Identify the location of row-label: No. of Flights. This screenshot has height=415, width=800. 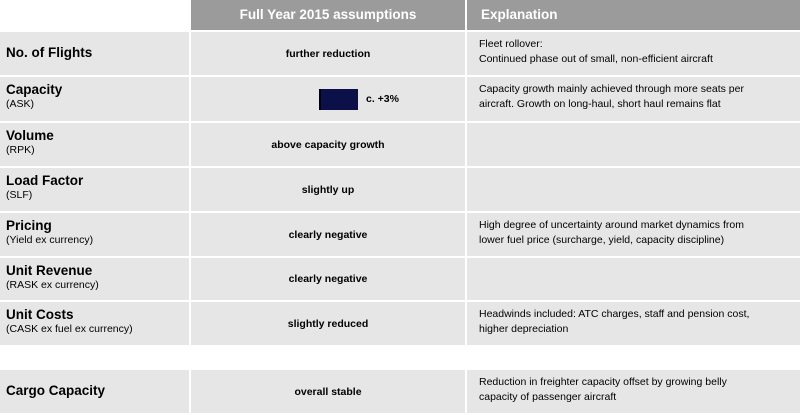
(94, 53).